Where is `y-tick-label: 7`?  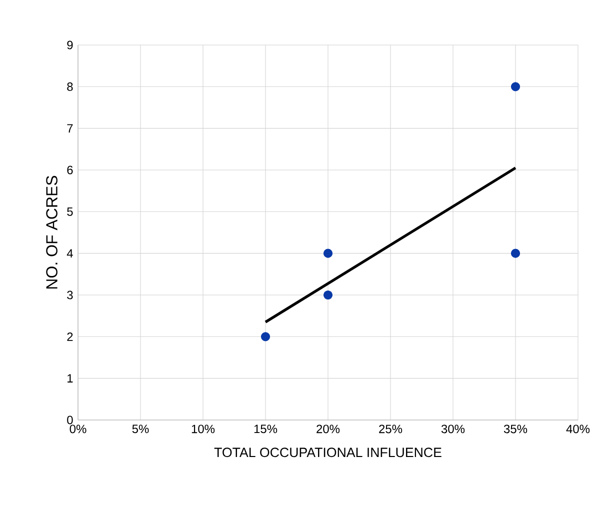
y-tick-label: 7 is located at coordinates (70, 128).